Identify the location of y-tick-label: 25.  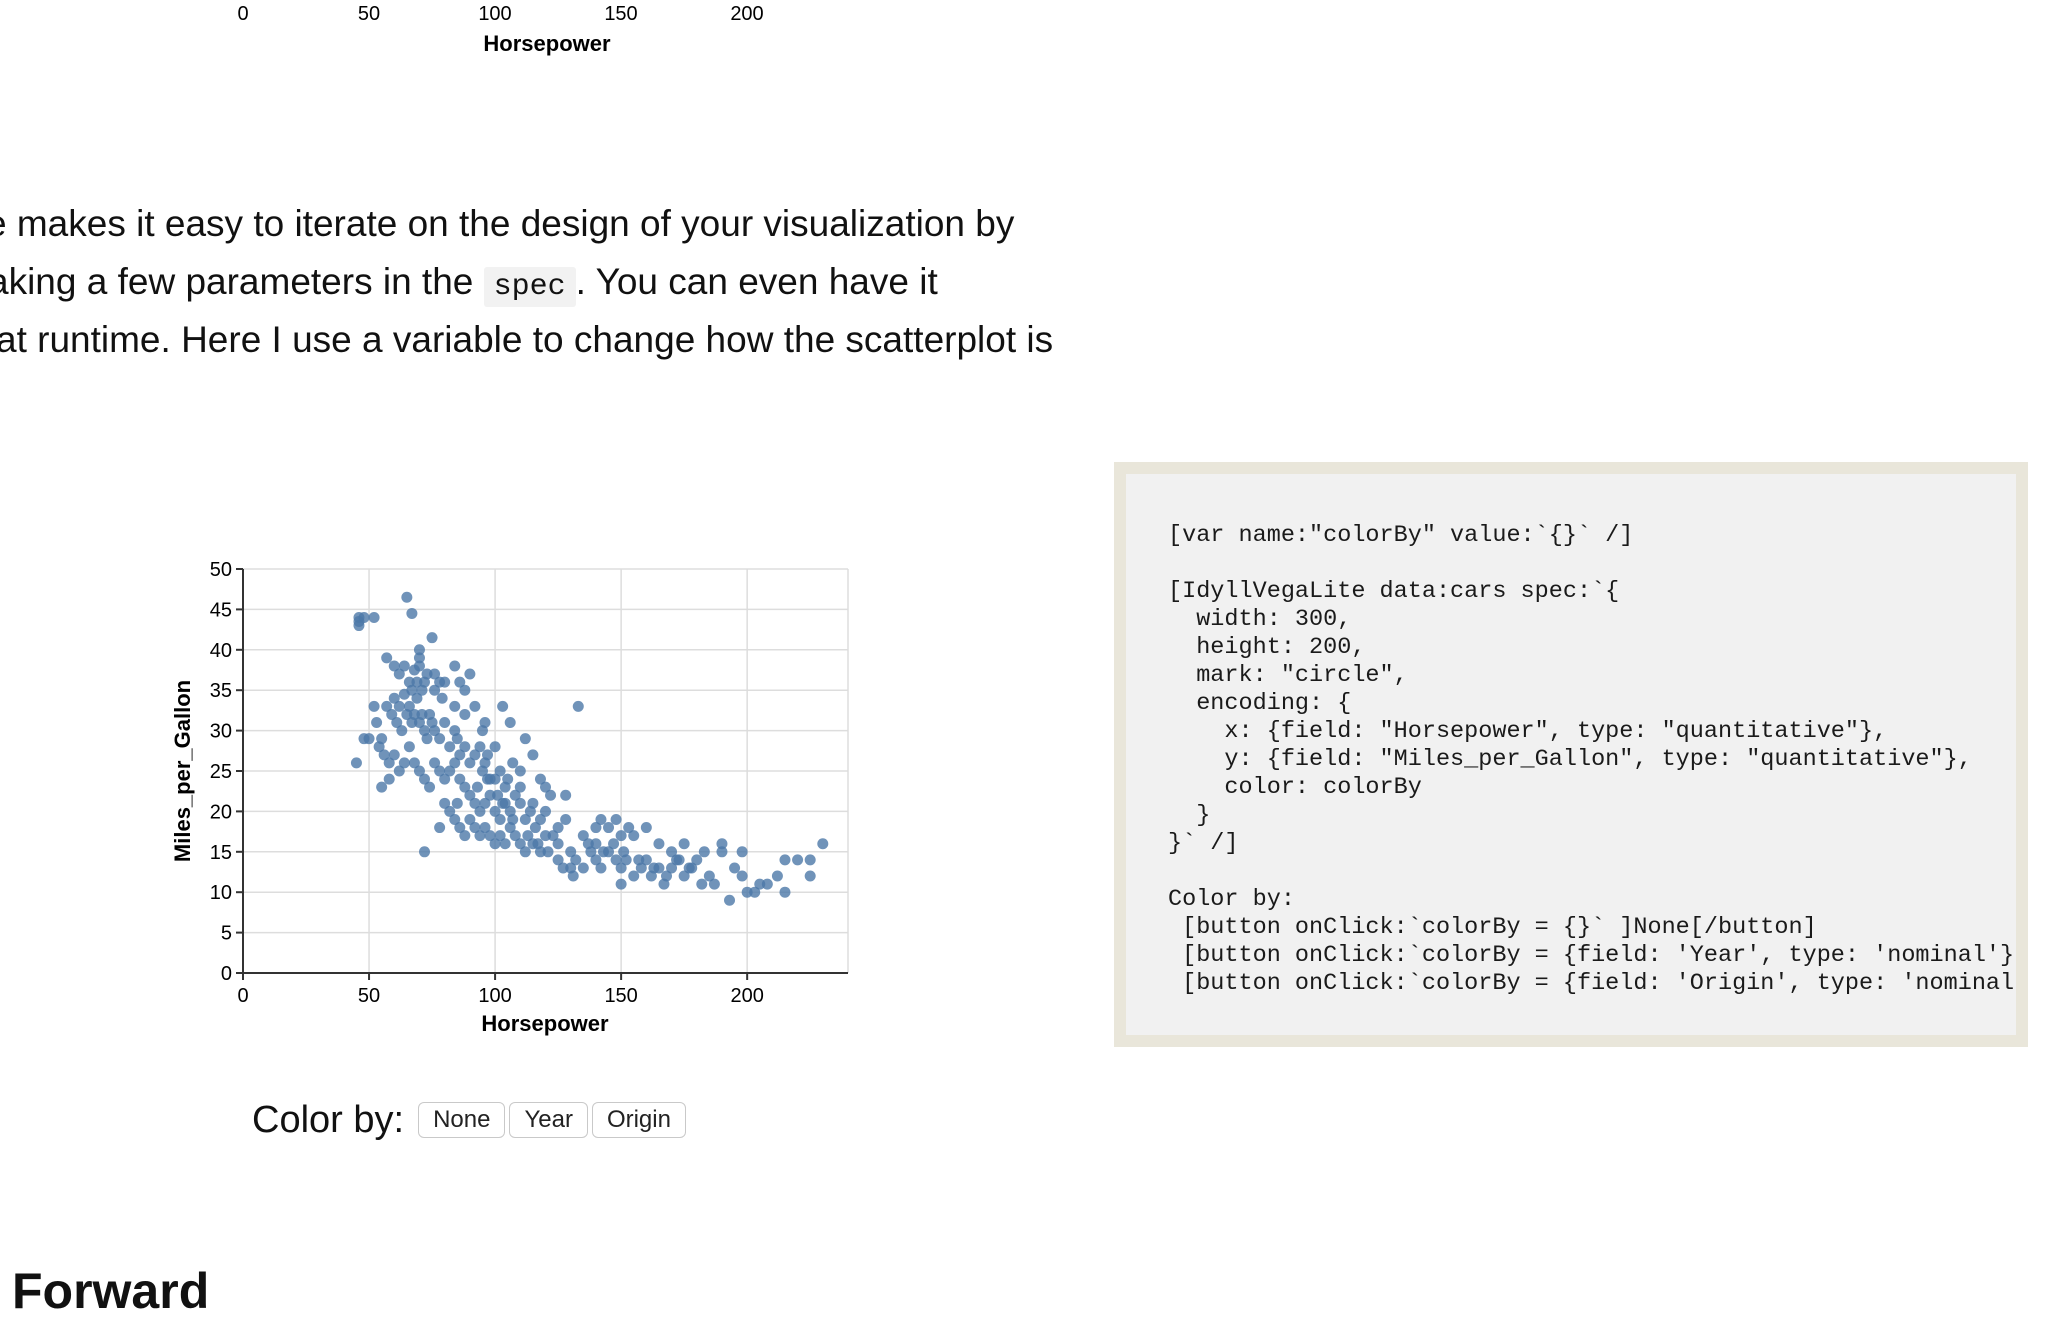
(221, 772).